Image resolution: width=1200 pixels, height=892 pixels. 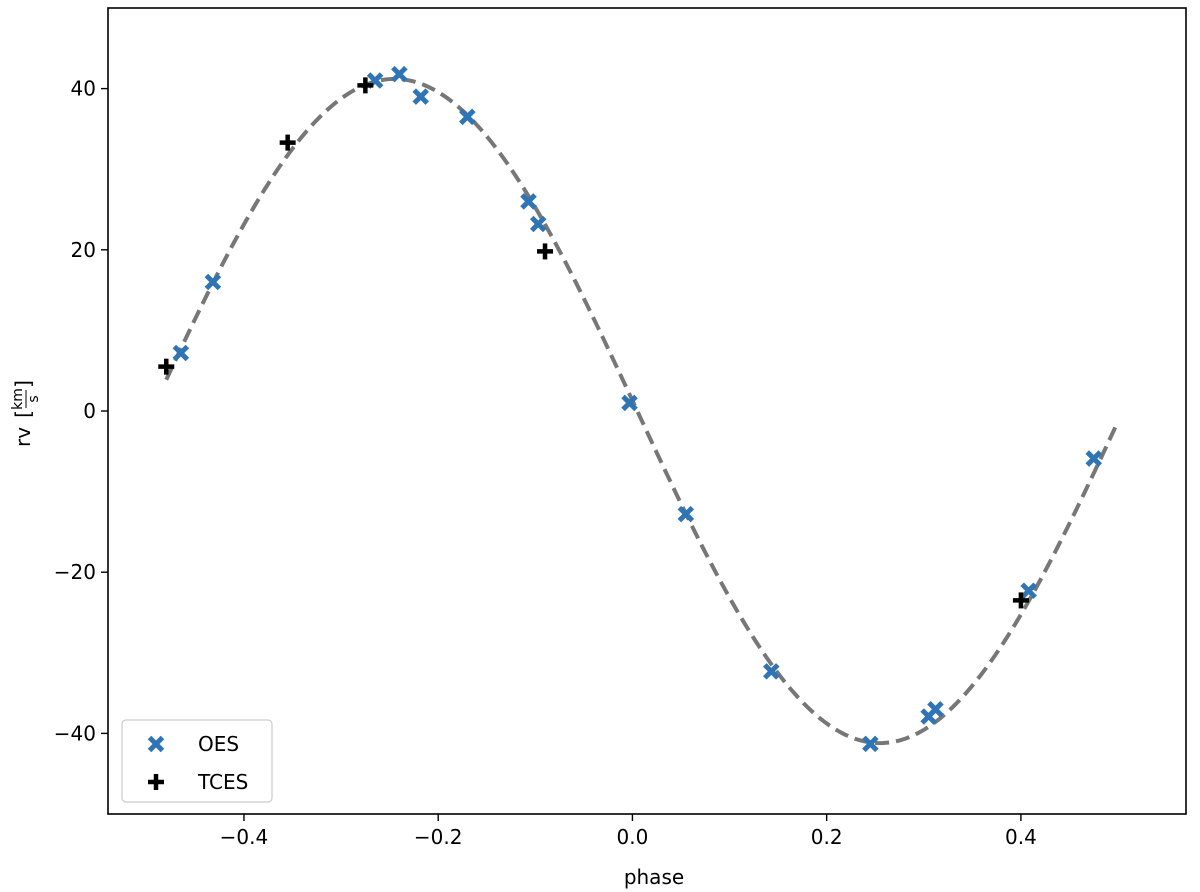 I want to click on legend-tces-marker, so click(x=156, y=782).